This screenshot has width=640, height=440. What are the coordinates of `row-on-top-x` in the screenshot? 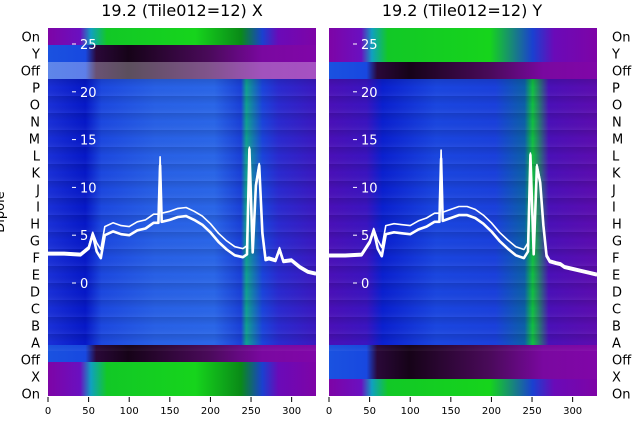 It's located at (182, 36).